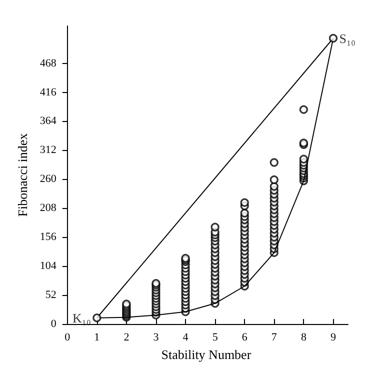 The height and width of the screenshot is (374, 374). Describe the element at coordinates (347, 38) in the screenshot. I see `annotation: S₁₀` at that location.